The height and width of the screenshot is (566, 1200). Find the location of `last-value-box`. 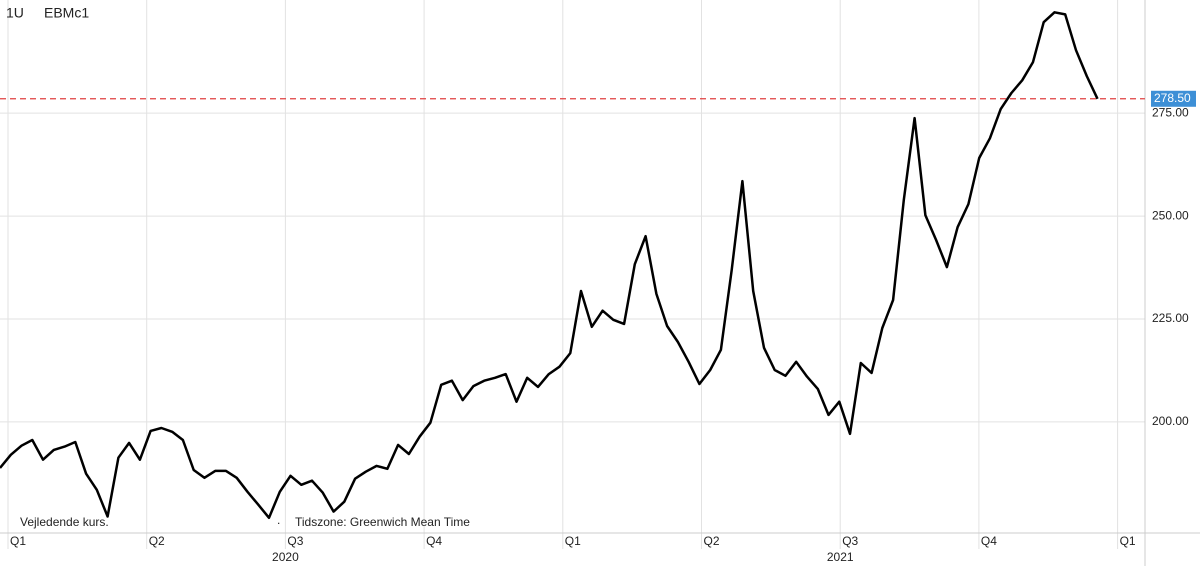

last-value-box is located at coordinates (1173, 98).